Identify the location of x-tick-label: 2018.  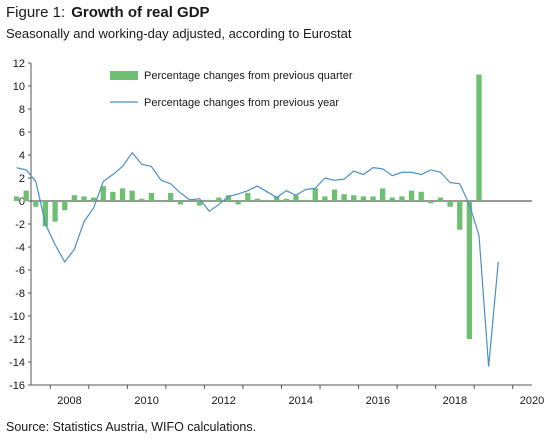
(455, 401).